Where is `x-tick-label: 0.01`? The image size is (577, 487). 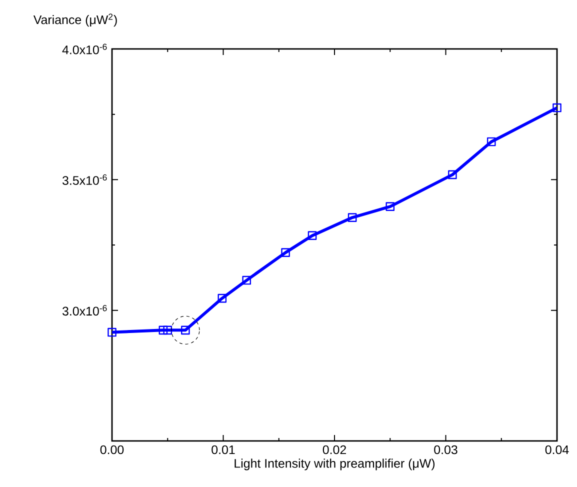
x-tick-label: 0.01 is located at coordinates (223, 449).